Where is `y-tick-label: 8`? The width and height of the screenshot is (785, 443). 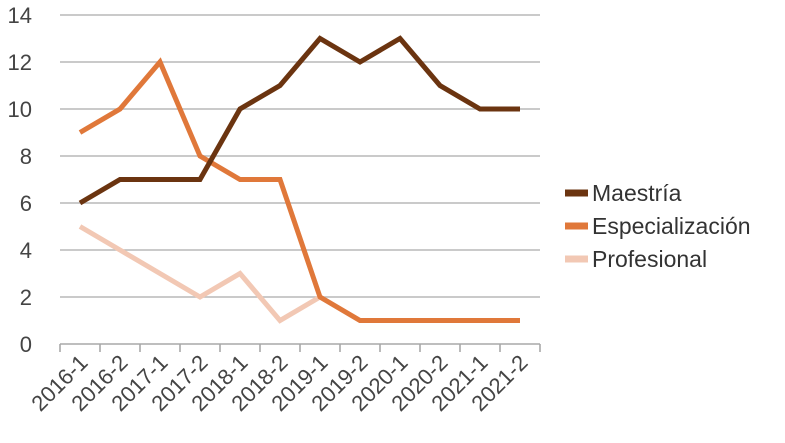
y-tick-label: 8 is located at coordinates (26, 156).